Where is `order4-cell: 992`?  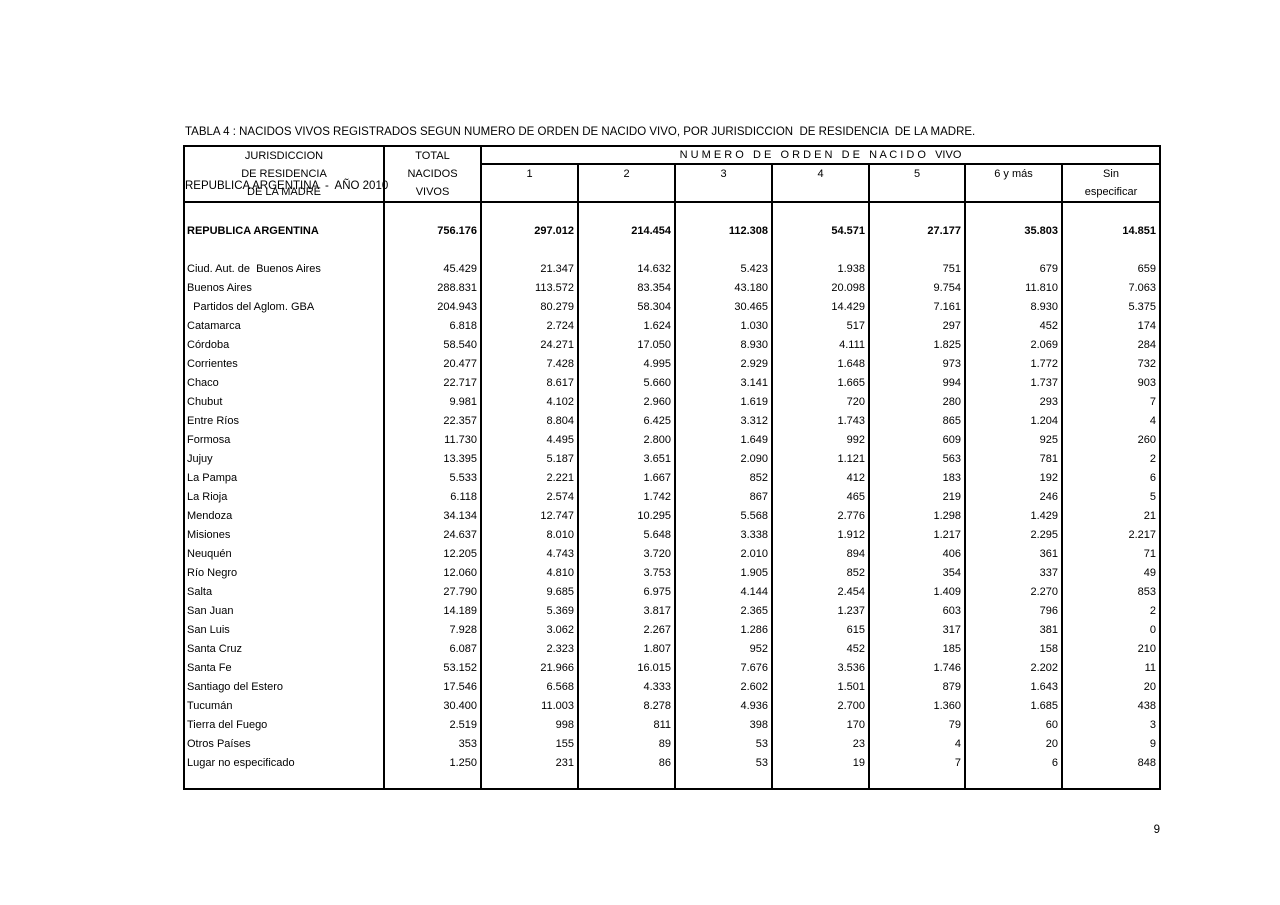 order4-cell: 992 is located at coordinates (821, 440).